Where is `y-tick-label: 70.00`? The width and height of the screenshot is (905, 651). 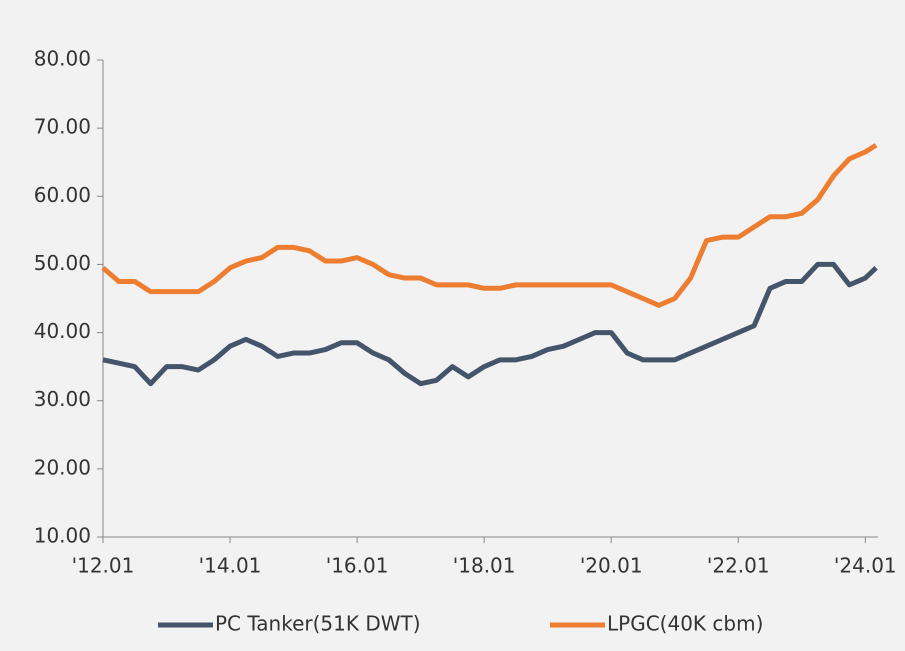
y-tick-label: 70.00 is located at coordinates (62, 127).